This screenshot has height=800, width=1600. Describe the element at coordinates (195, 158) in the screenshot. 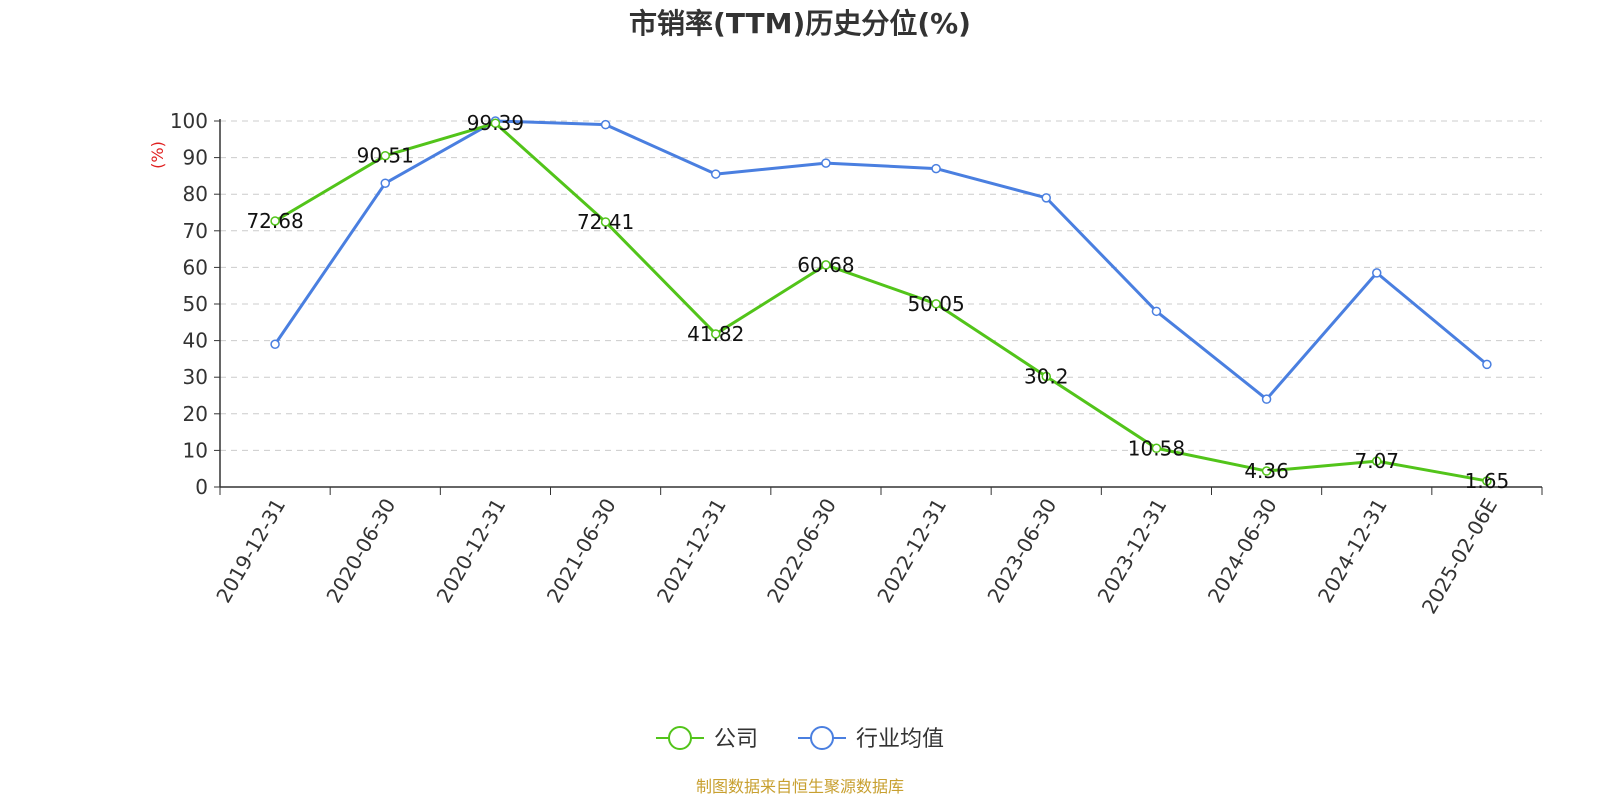

I see `y-tick-label: 90` at that location.